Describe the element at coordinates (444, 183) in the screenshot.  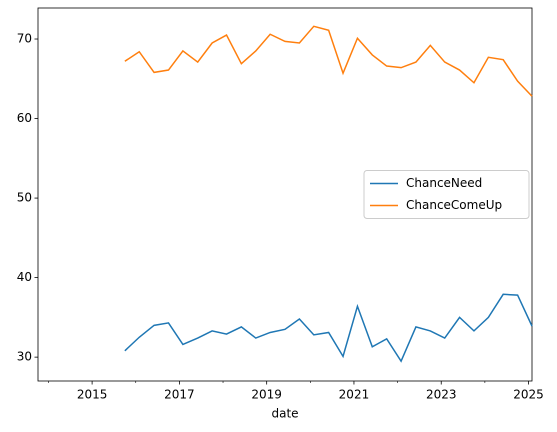
I see `legend-label: ChanceNeed` at that location.